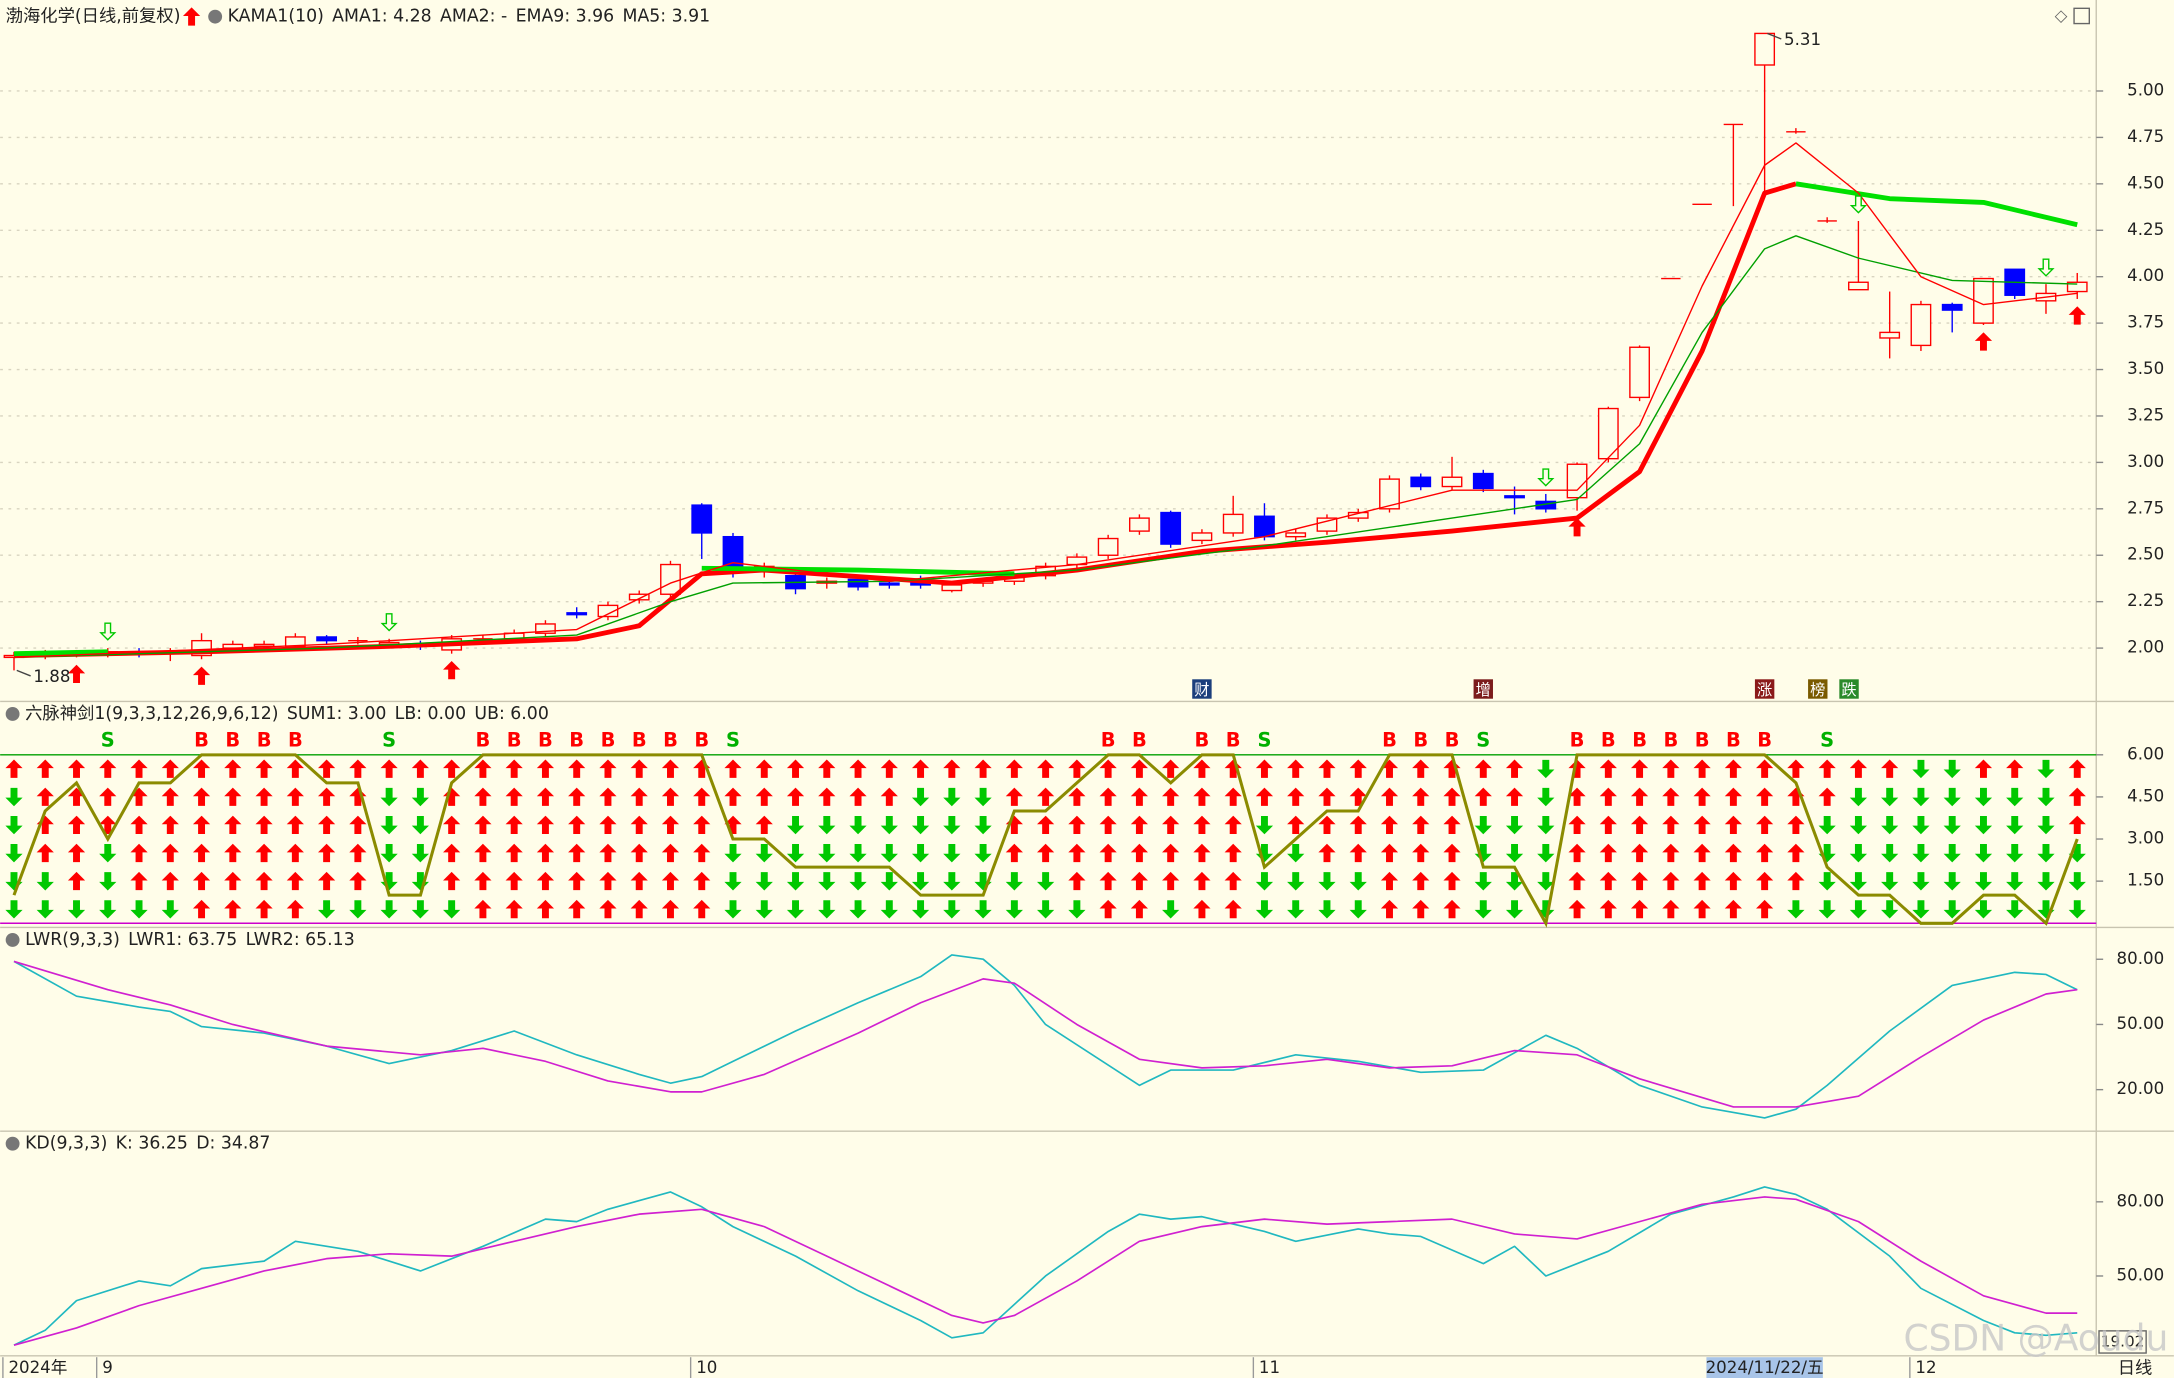  What do you see at coordinates (151, 714) in the screenshot?
I see `legend-label: 六脉神剑1(9,3,3,12,26,9,6,12)` at bounding box center [151, 714].